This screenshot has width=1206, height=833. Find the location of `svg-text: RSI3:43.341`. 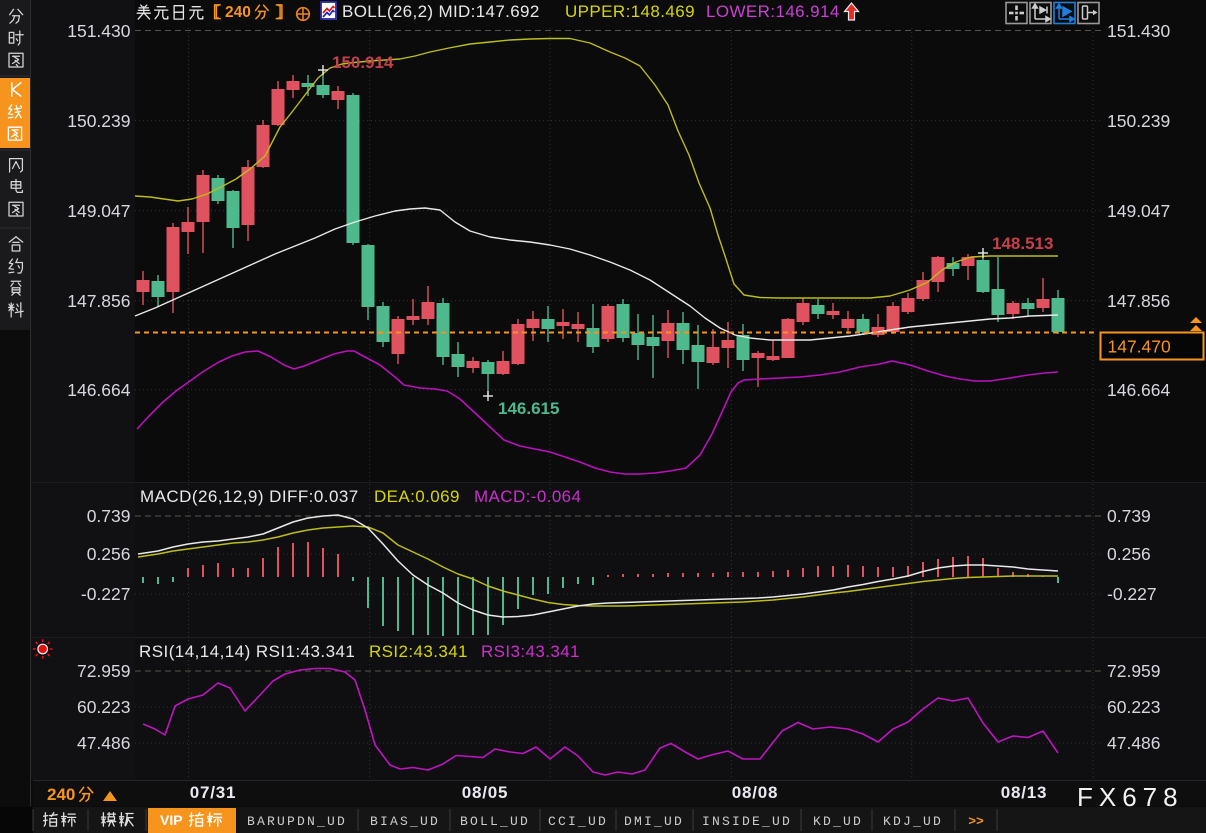

svg-text: RSI3:43.341 is located at coordinates (530, 651).